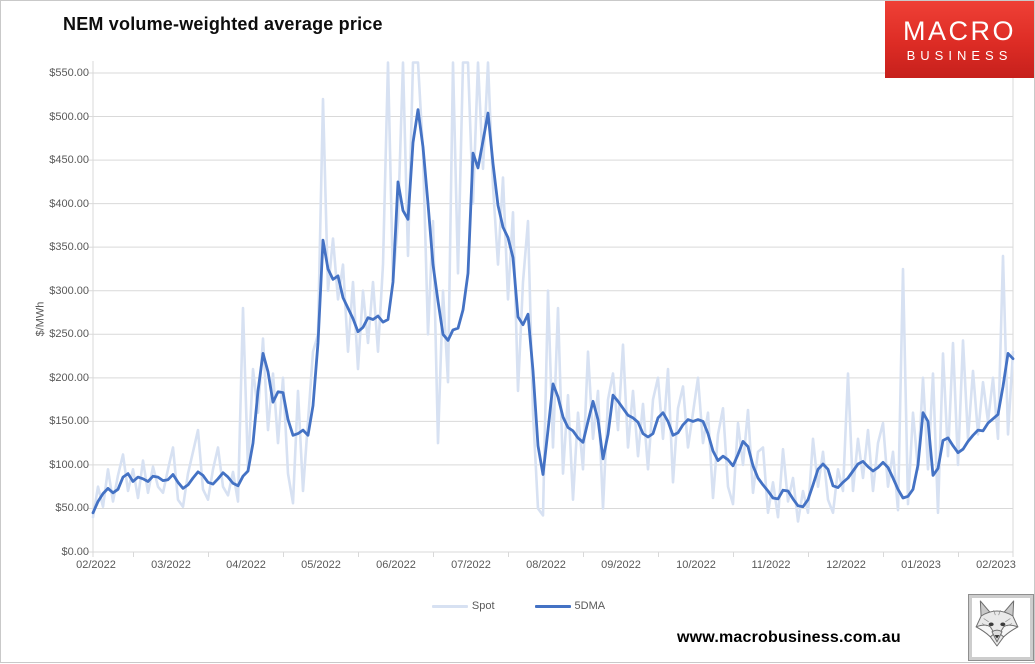  Describe the element at coordinates (321, 565) in the screenshot. I see `x-axis-tick-label: 05/2022` at that location.